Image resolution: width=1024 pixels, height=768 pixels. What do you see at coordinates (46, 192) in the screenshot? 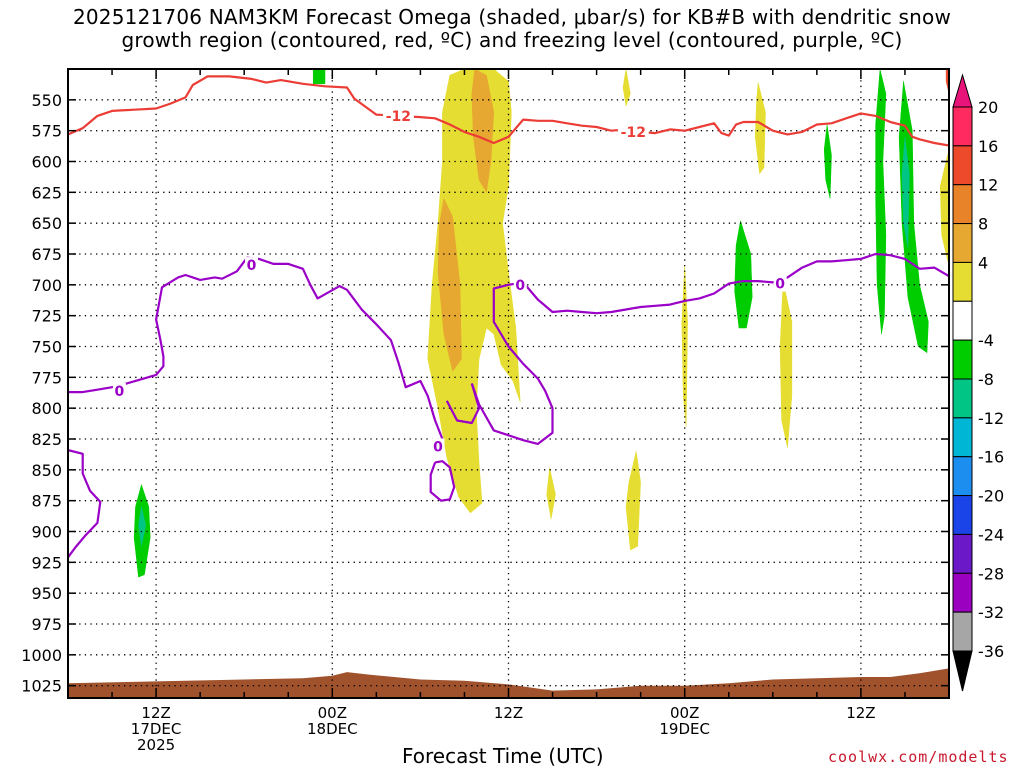
I see `y-tick-label: 625` at bounding box center [46, 192].